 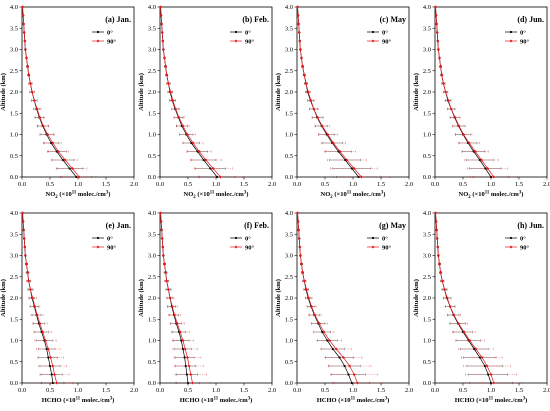 I want to click on x-axis-label-part: 3, so click(x=111, y=398).